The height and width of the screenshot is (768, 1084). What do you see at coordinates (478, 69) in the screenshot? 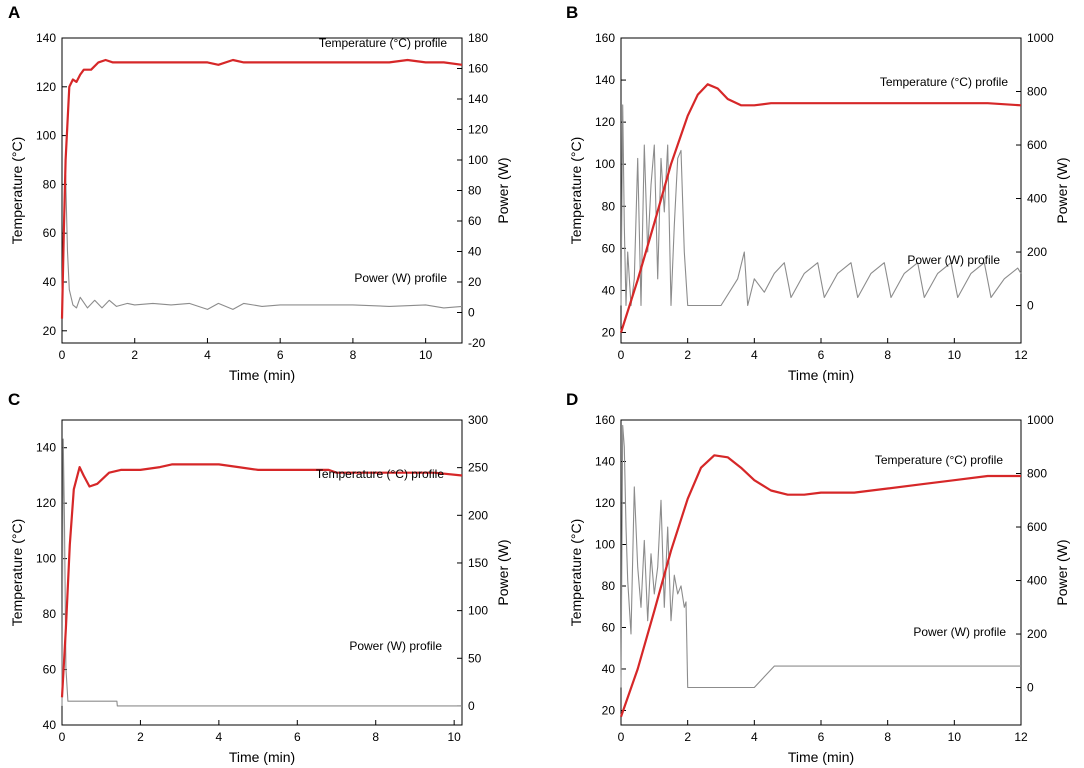
I see `y-right-tick-label: 160` at bounding box center [478, 69].